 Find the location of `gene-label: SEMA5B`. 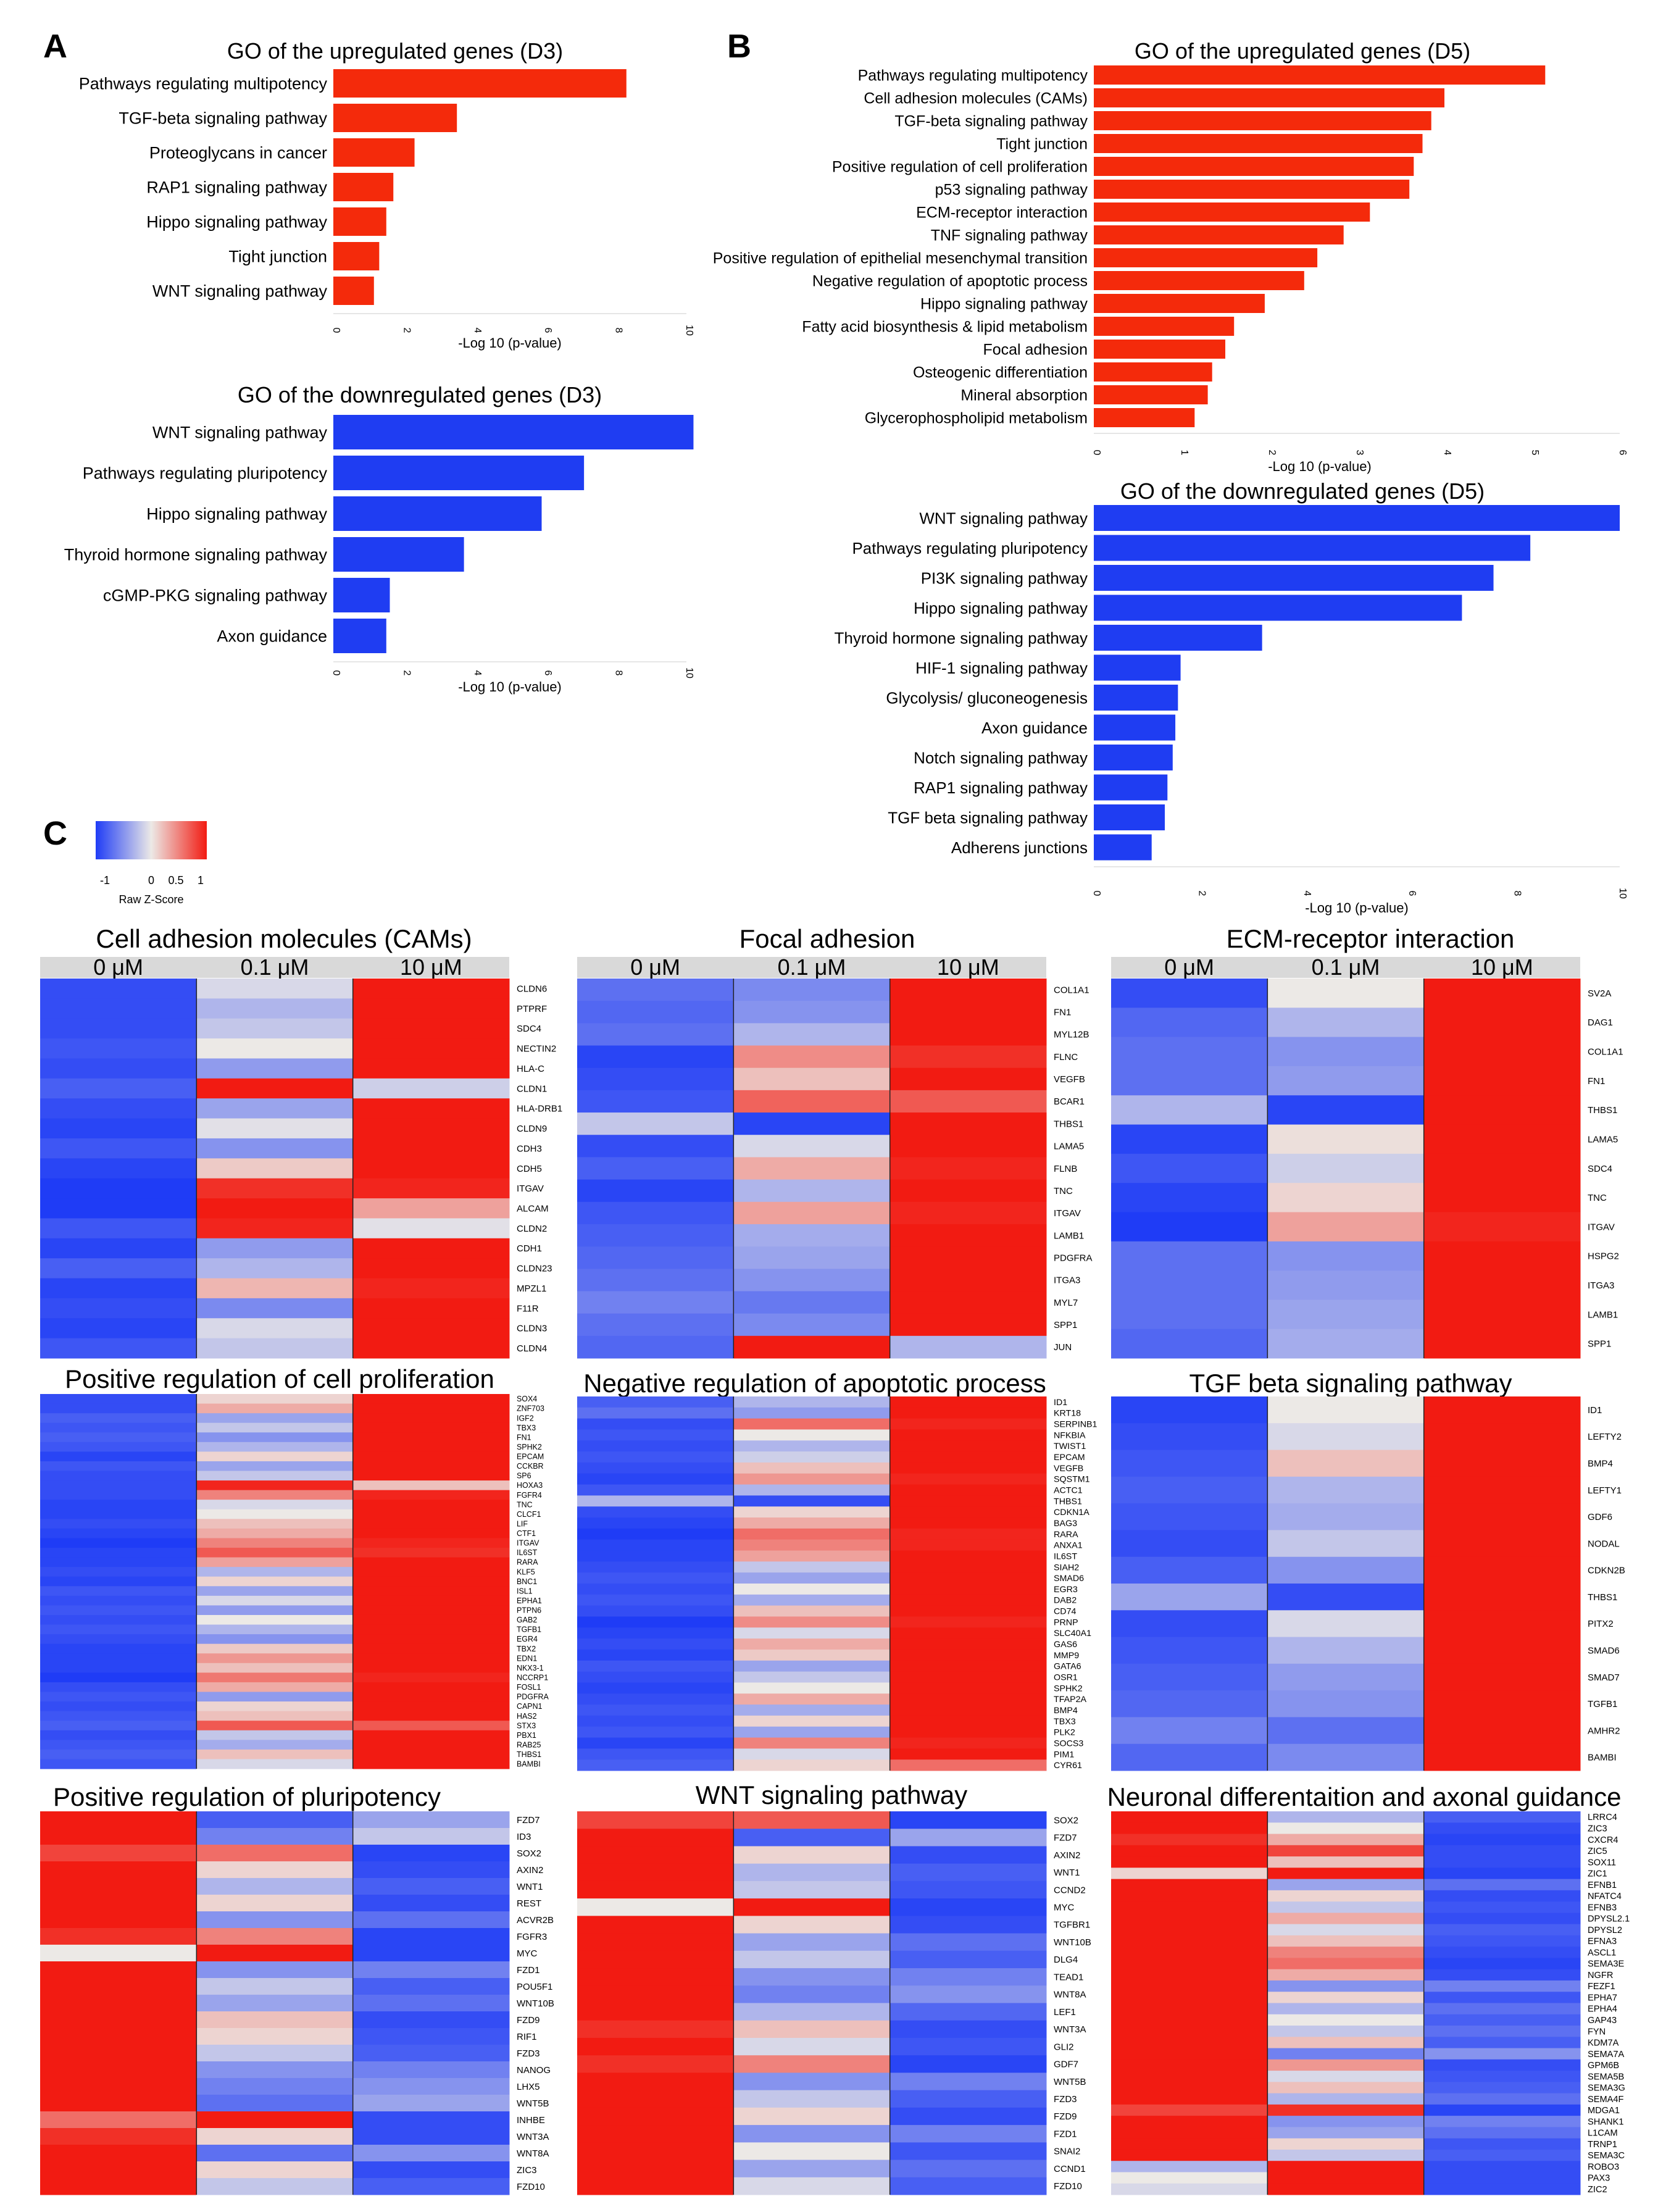

gene-label: SEMA5B is located at coordinates (1606, 2077).